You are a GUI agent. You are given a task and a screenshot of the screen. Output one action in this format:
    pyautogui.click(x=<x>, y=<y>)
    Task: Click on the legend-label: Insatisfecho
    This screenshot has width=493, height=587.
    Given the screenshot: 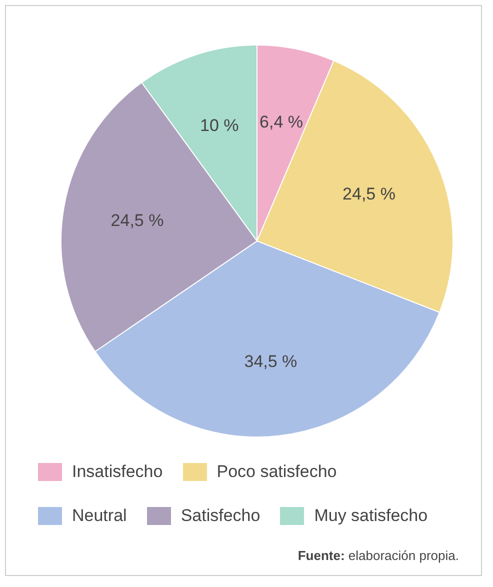 What is the action you would take?
    pyautogui.click(x=117, y=472)
    